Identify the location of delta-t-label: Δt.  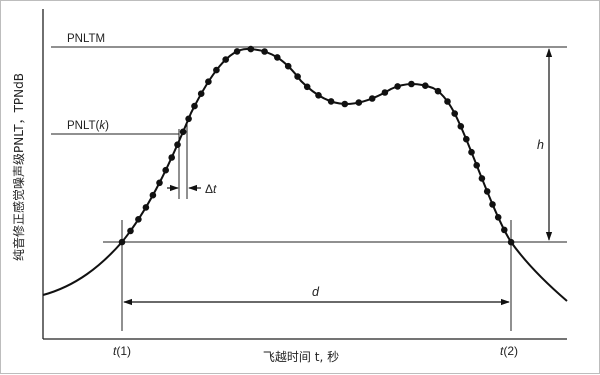
(211, 189).